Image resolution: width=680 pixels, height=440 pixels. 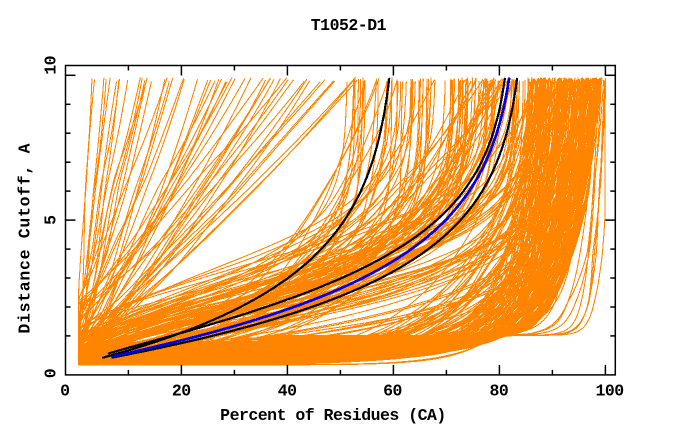 I want to click on svg-text: 5, so click(x=50, y=220).